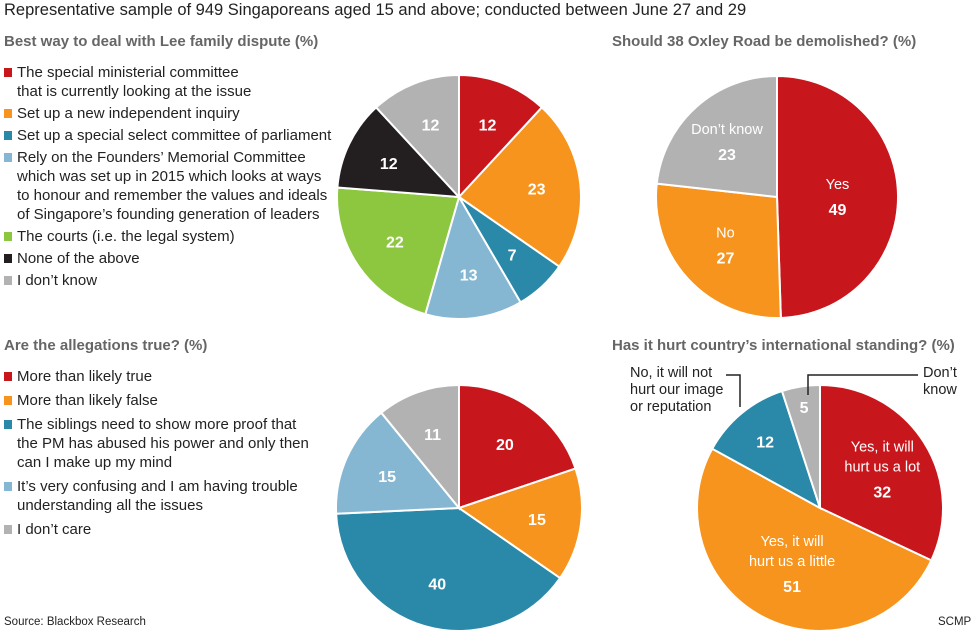 The width and height of the screenshot is (972, 633). Describe the element at coordinates (169, 258) in the screenshot. I see `legend-item: None of the above` at that location.